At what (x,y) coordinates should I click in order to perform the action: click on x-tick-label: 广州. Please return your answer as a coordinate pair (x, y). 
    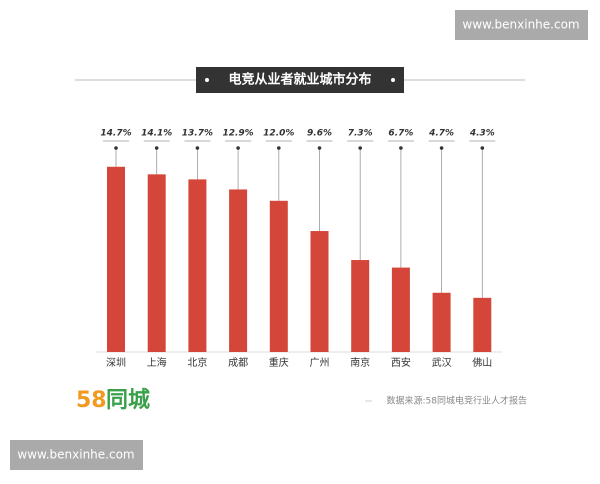
    Looking at the image, I should click on (320, 363).